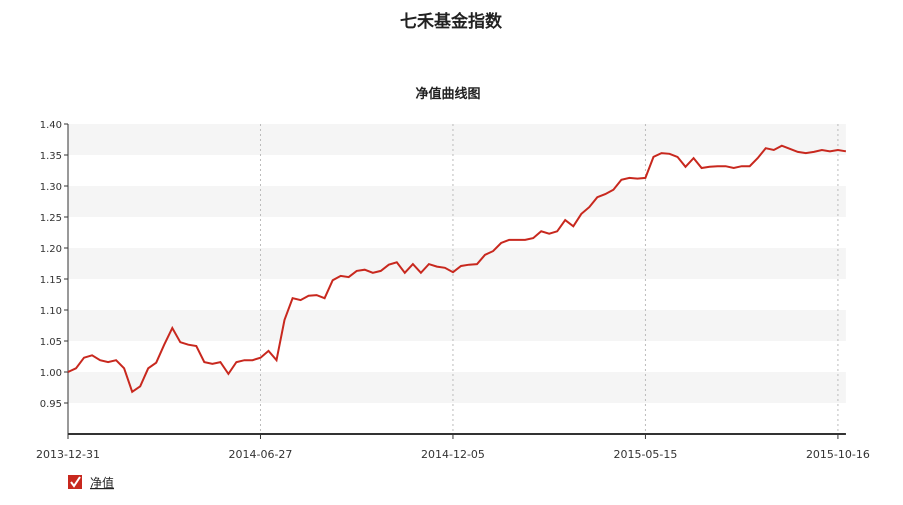 The width and height of the screenshot is (903, 505). What do you see at coordinates (51, 156) in the screenshot?
I see `y-tick-label: 1.35` at bounding box center [51, 156].